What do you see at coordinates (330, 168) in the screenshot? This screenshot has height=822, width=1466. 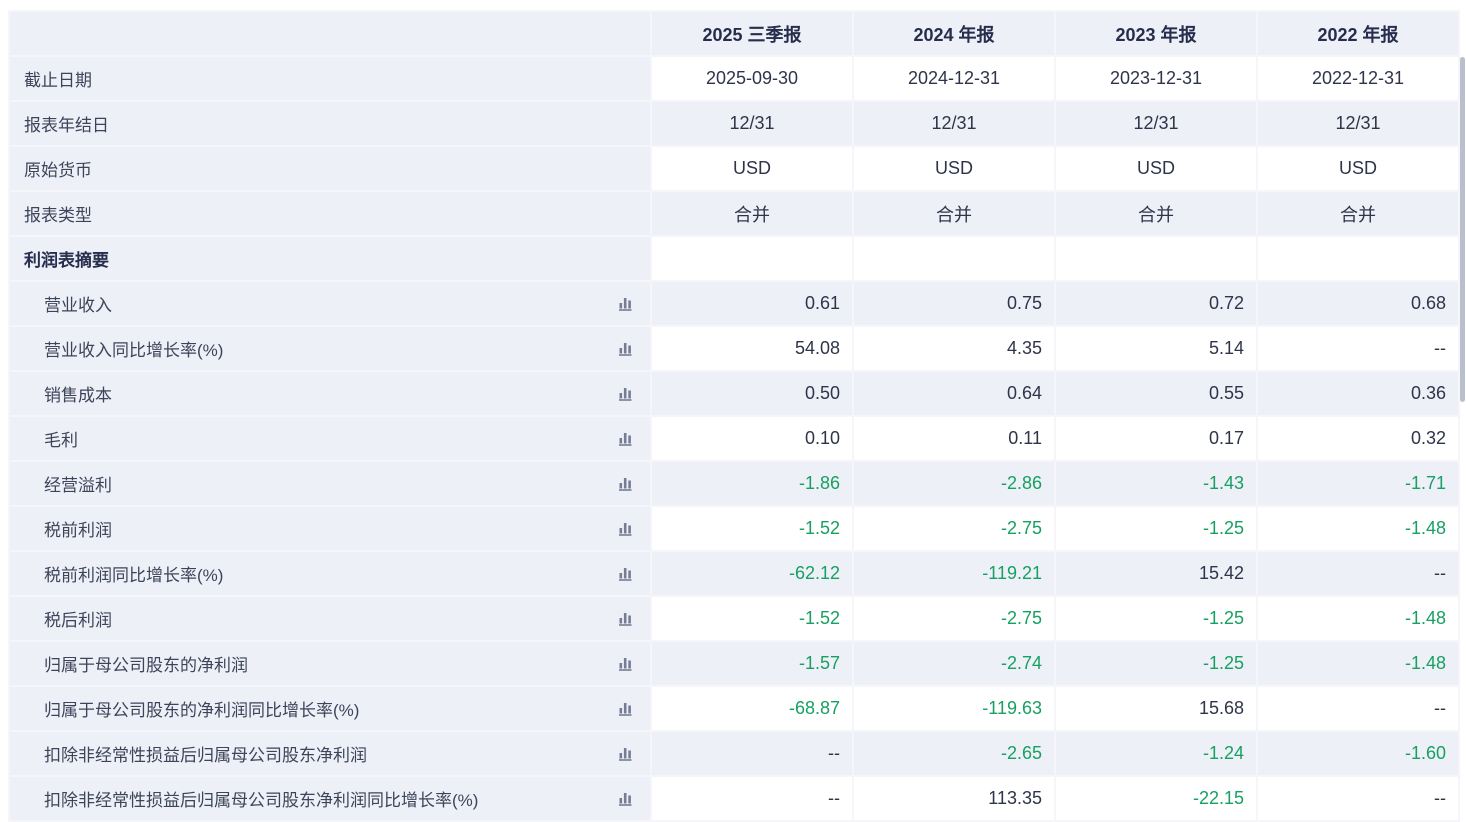 I see `row-label-cell: 原始货币` at bounding box center [330, 168].